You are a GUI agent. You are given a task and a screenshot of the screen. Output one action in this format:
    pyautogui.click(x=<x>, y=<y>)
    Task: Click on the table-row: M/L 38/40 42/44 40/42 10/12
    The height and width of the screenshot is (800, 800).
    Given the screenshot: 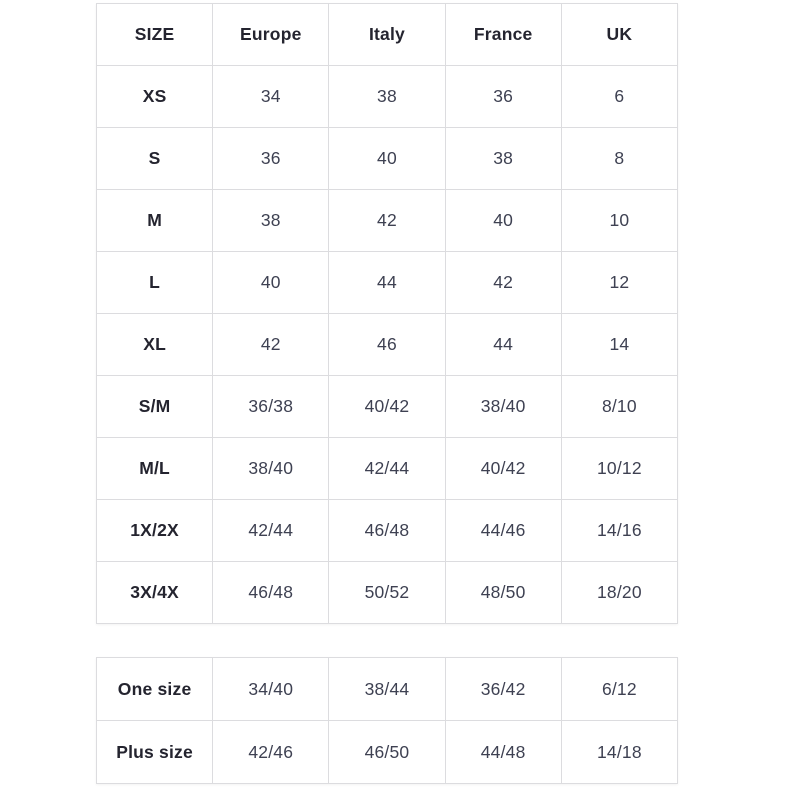 What is the action you would take?
    pyautogui.click(x=387, y=468)
    